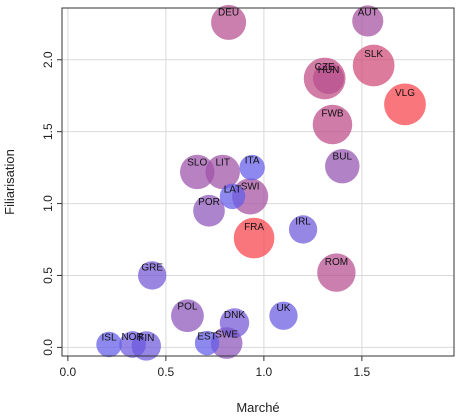 The width and height of the screenshot is (462, 420). I want to click on y-tick-label: 2.0, so click(48, 59).